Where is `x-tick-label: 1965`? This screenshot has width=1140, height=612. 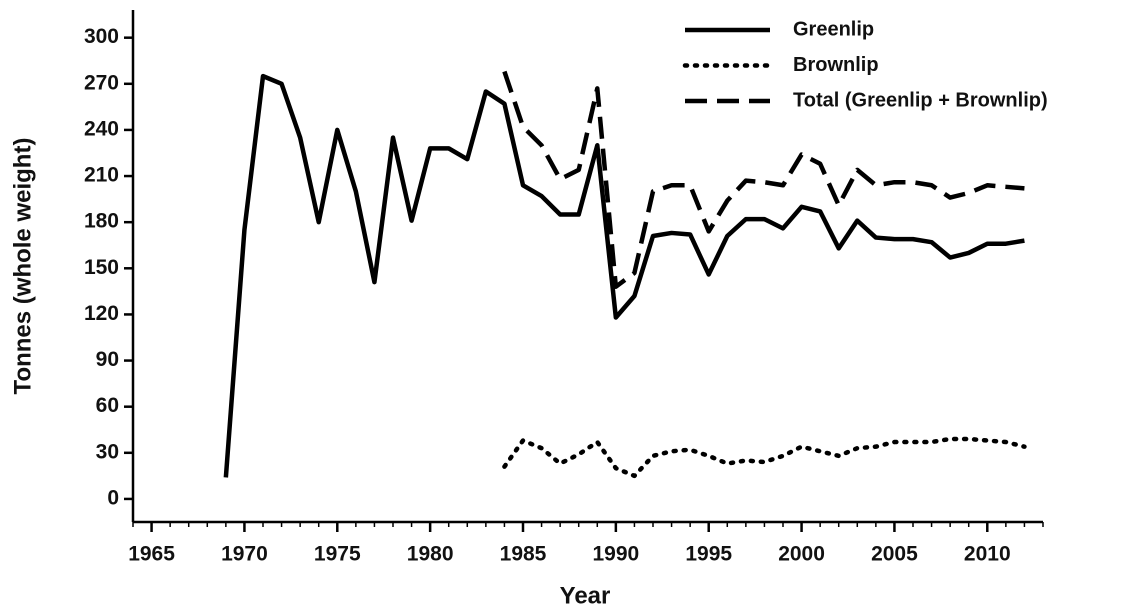
x-tick-label: 1965 is located at coordinates (151, 554).